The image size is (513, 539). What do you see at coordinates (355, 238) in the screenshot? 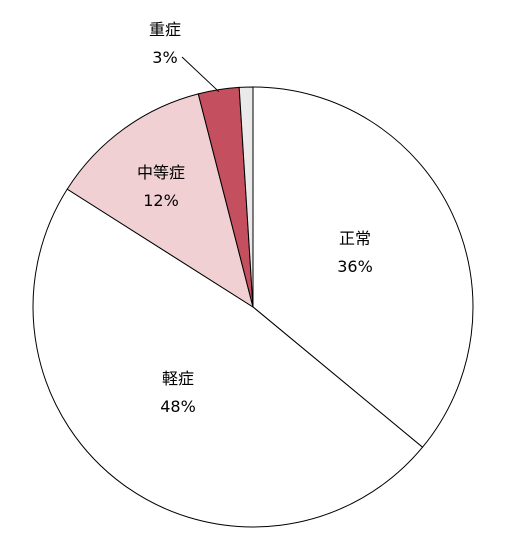
I see `pie-label-normal-name: 正常` at bounding box center [355, 238].